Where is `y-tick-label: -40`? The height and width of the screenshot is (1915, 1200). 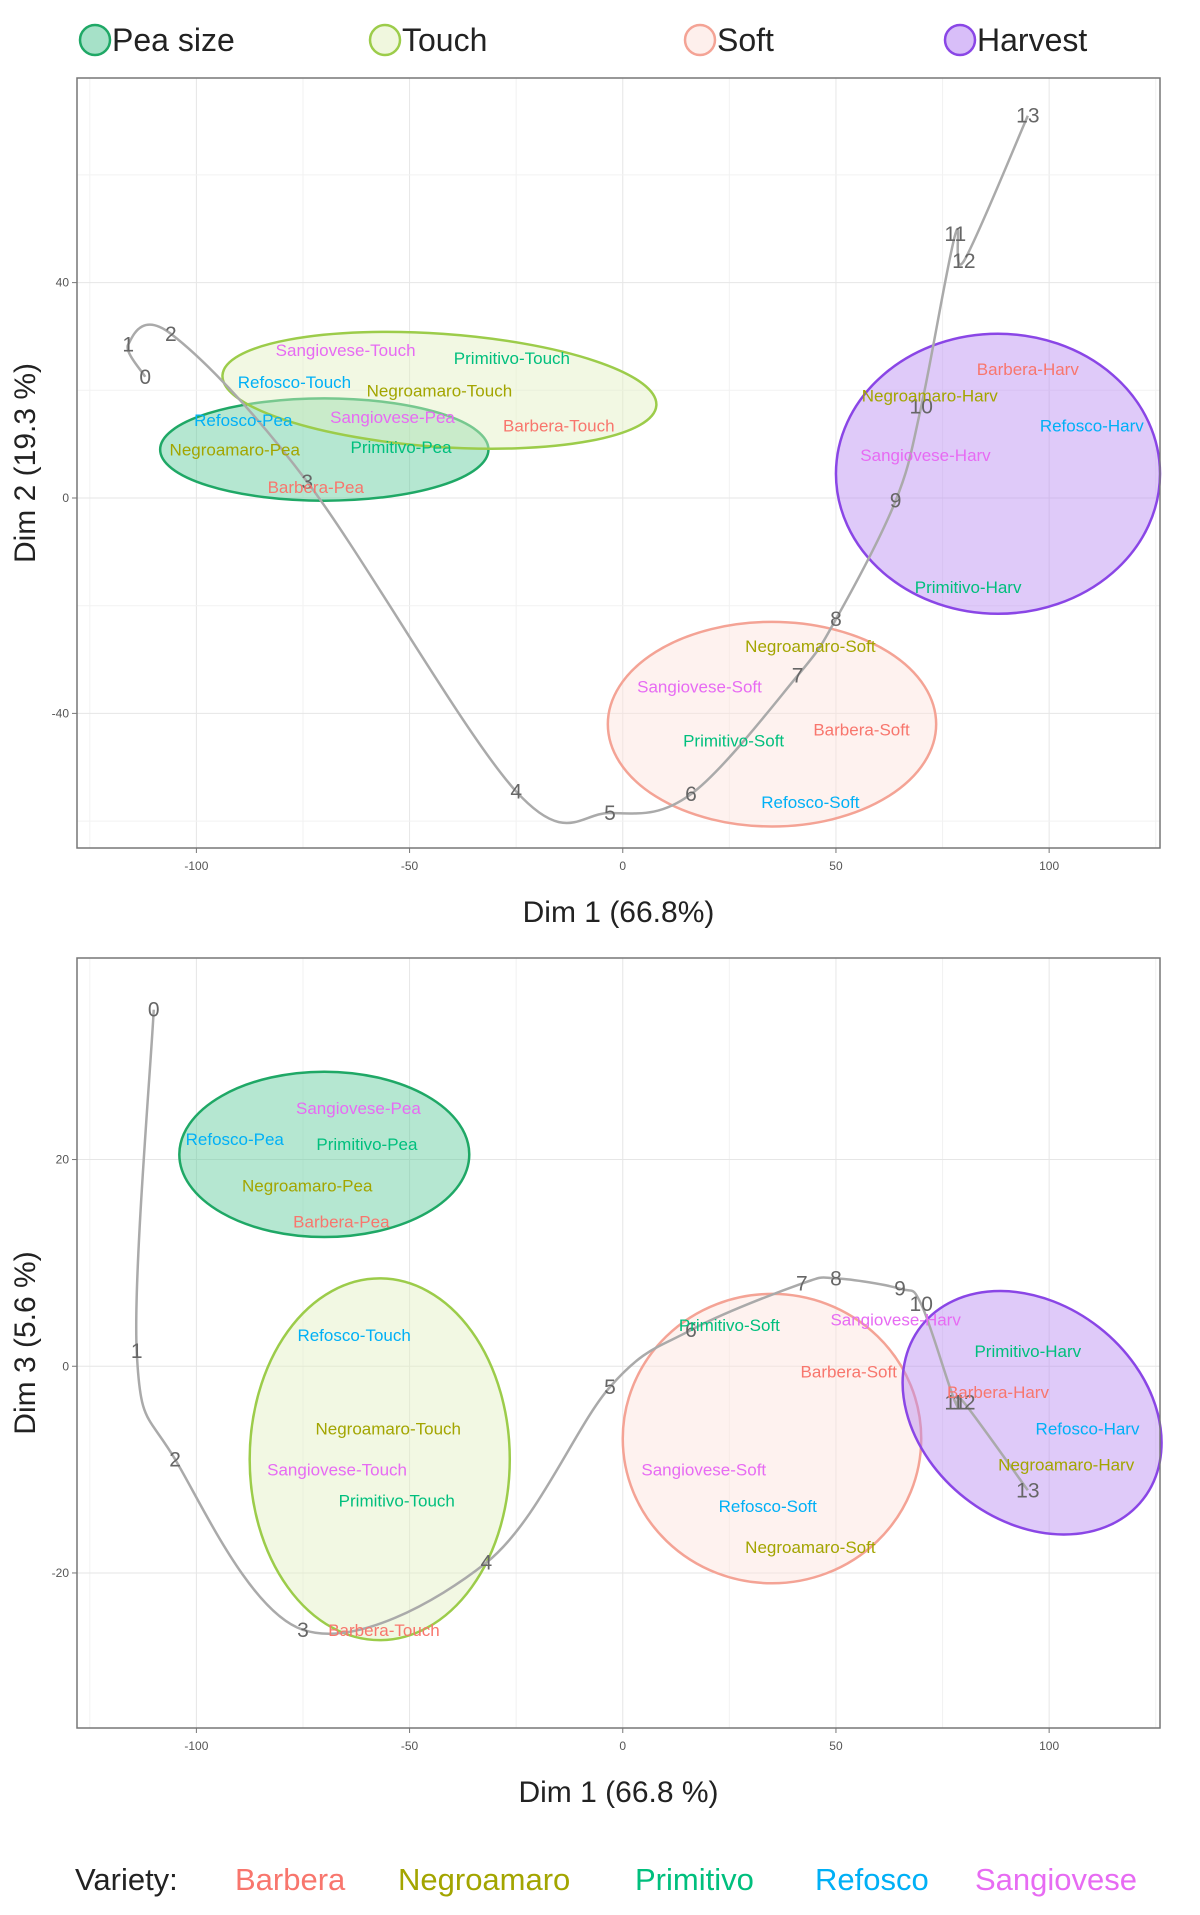 y-tick-label: -40 is located at coordinates (61, 713).